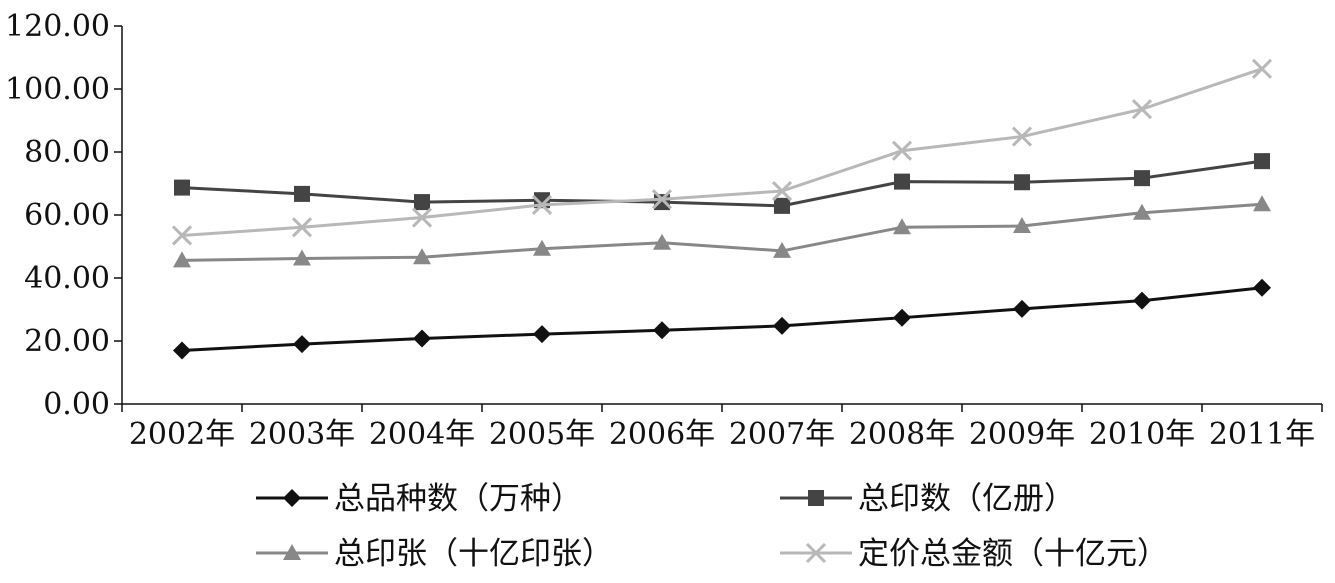  What do you see at coordinates (302, 434) in the screenshot?
I see `x-tick-label: 2003年` at bounding box center [302, 434].